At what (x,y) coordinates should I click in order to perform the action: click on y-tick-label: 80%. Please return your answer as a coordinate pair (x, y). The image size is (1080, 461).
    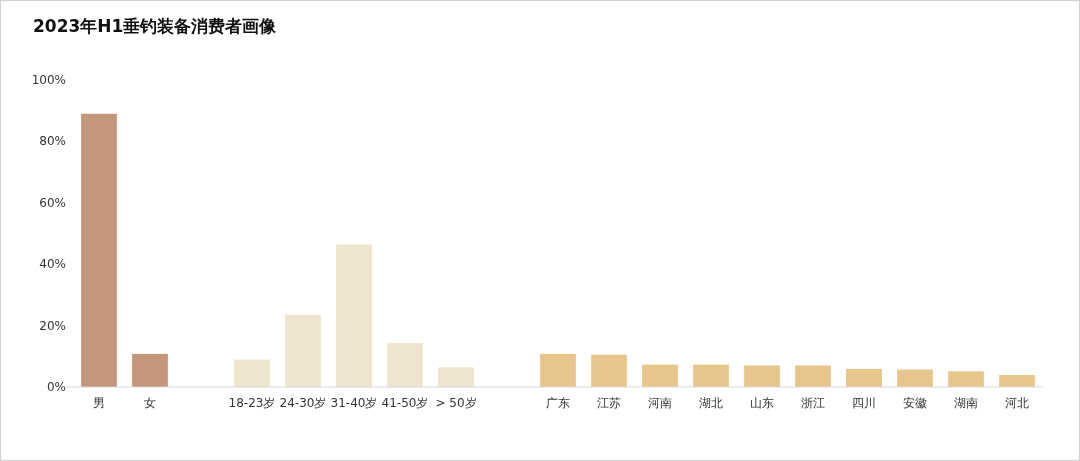
    Looking at the image, I should click on (52, 141).